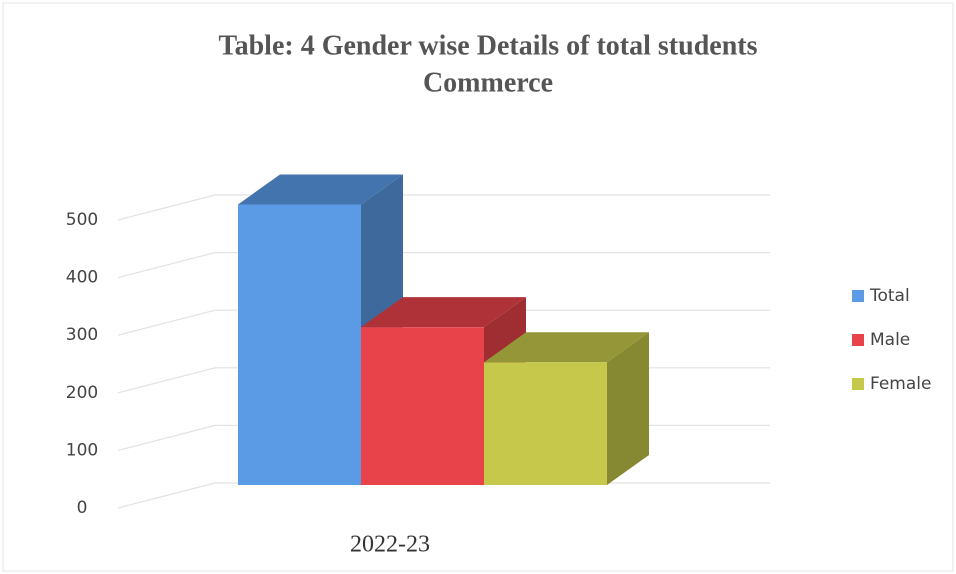 Image resolution: width=956 pixels, height=574 pixels. Describe the element at coordinates (628, 408) in the screenshot. I see `bar-side` at that location.